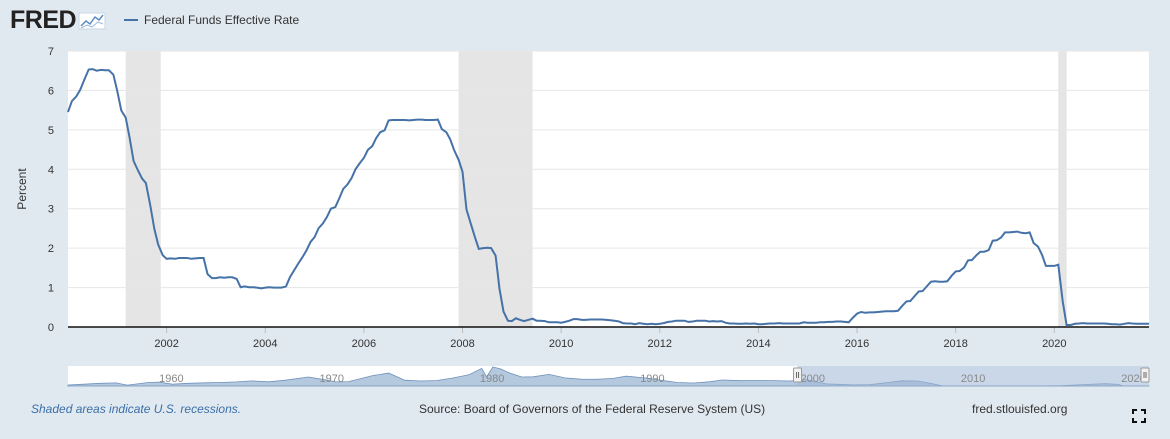  What do you see at coordinates (171, 379) in the screenshot?
I see `navigator-tick-label-1960: 1960` at bounding box center [171, 379].